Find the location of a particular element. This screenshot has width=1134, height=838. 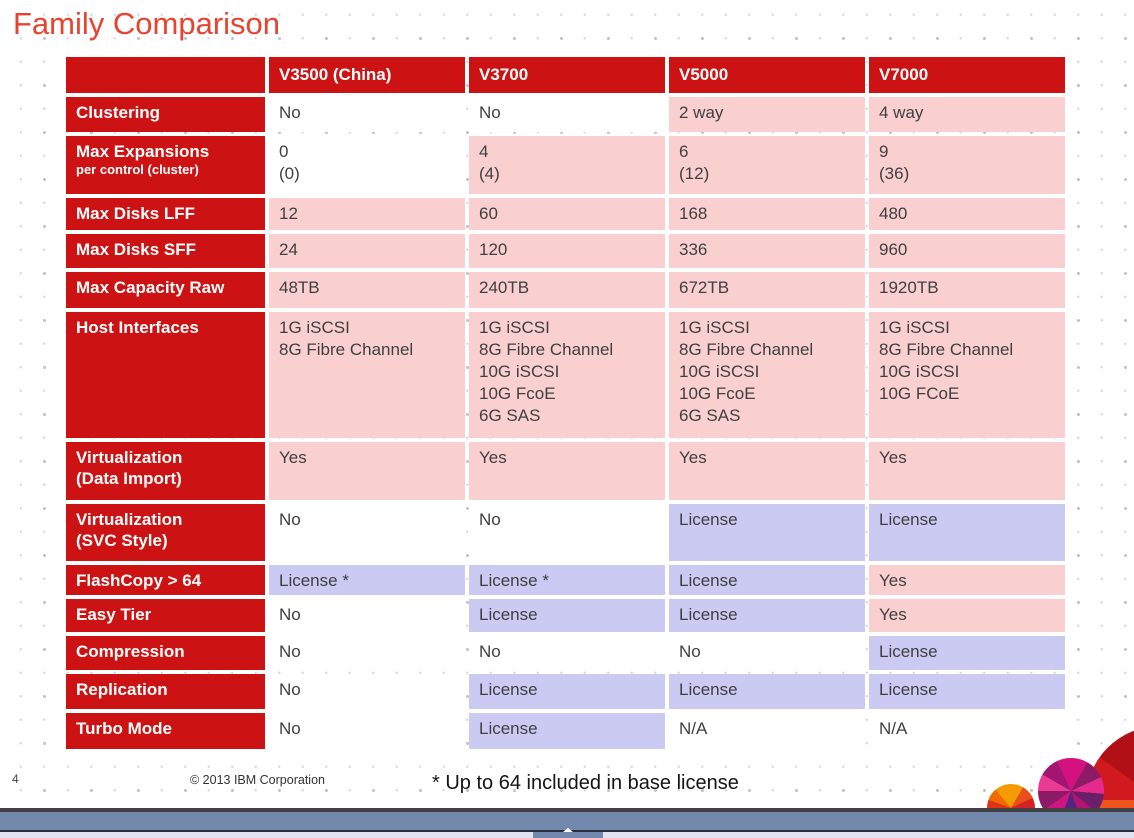

table-row-max-disks-lff: Max Disks LFF 12 60 168 480 is located at coordinates (565, 214).